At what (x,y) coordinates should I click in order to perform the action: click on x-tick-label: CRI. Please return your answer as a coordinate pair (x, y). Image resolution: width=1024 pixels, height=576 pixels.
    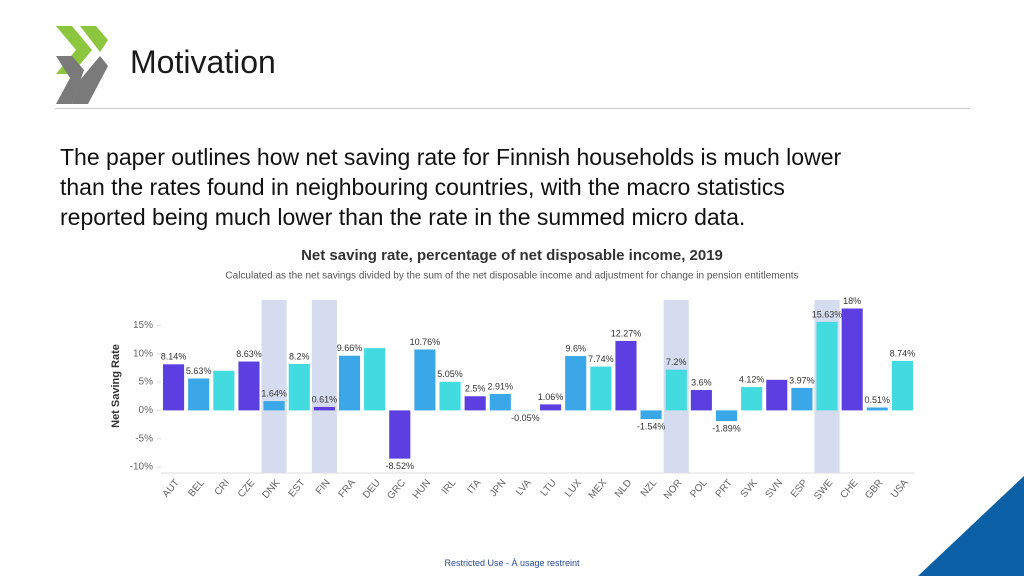
    Looking at the image, I should click on (223, 488).